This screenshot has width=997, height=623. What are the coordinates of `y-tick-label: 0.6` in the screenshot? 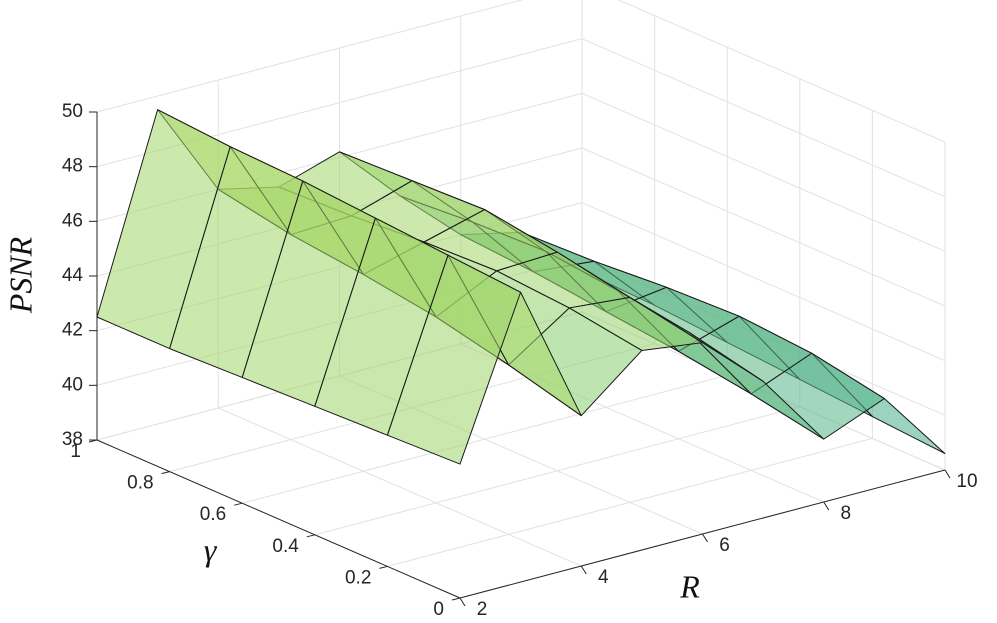 It's located at (213, 514).